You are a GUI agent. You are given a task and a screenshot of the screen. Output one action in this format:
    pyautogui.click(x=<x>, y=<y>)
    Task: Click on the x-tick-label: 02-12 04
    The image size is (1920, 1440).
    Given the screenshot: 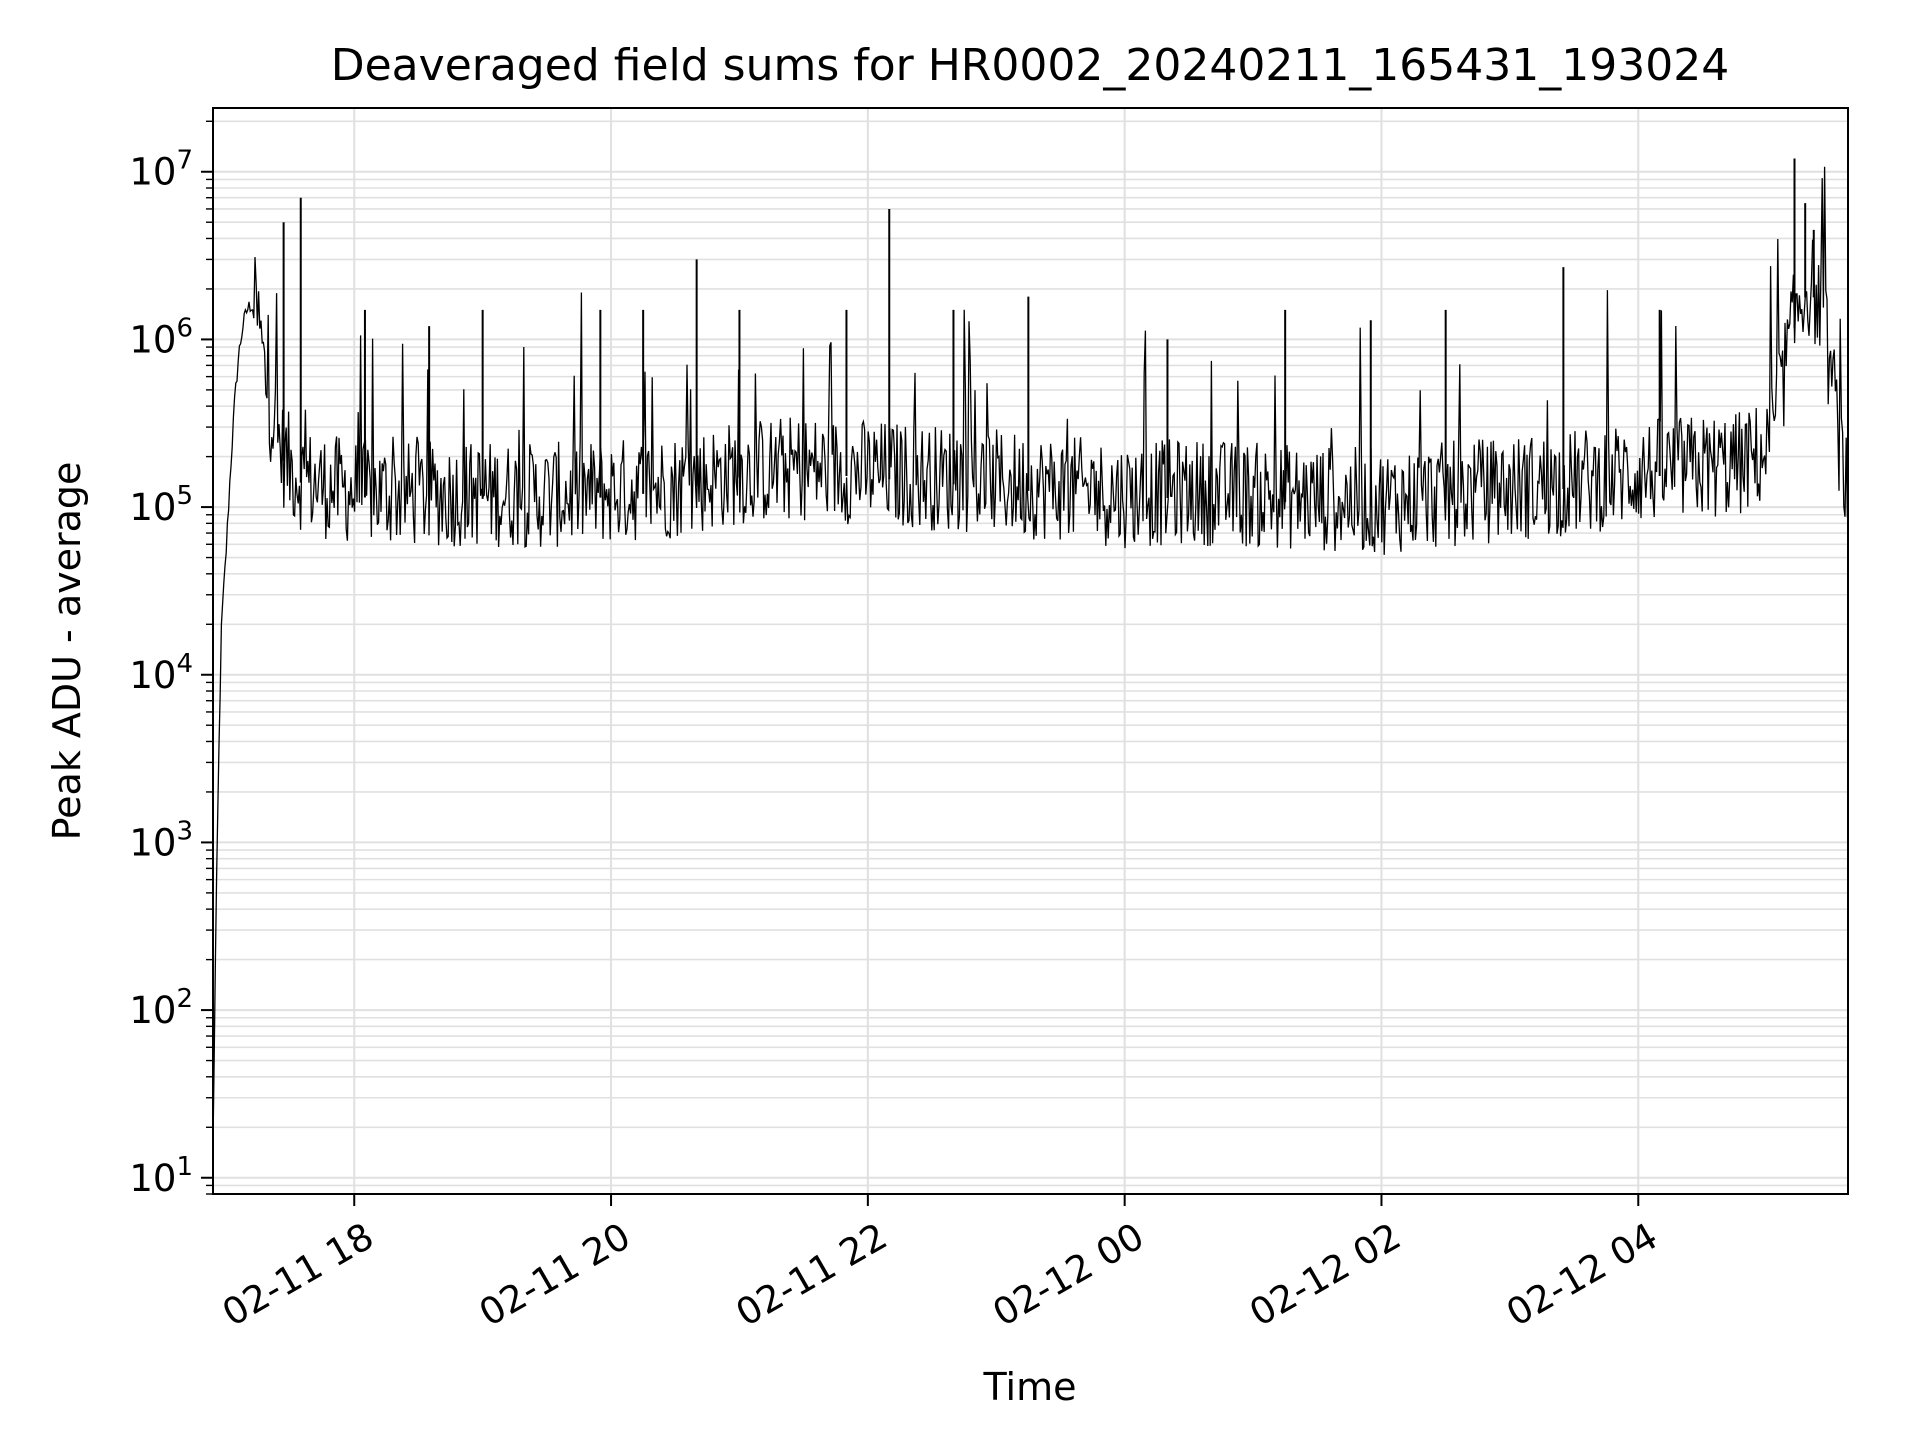 What is the action you would take?
    pyautogui.click(x=1582, y=1275)
    